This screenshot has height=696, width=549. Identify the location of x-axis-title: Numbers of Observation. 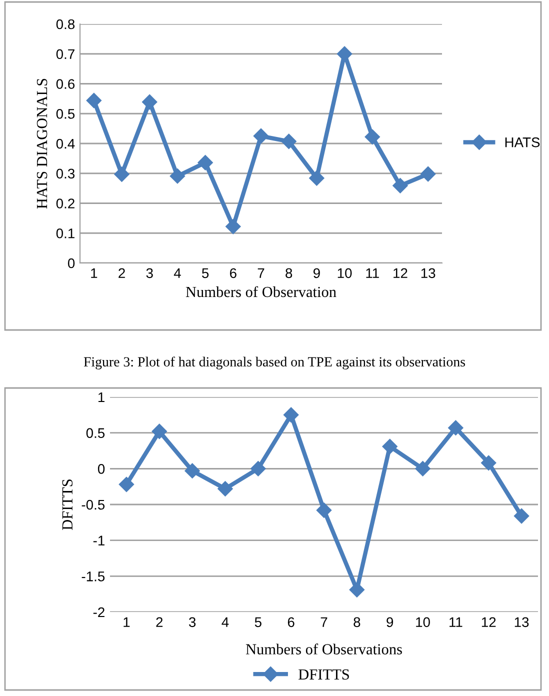
(261, 292).